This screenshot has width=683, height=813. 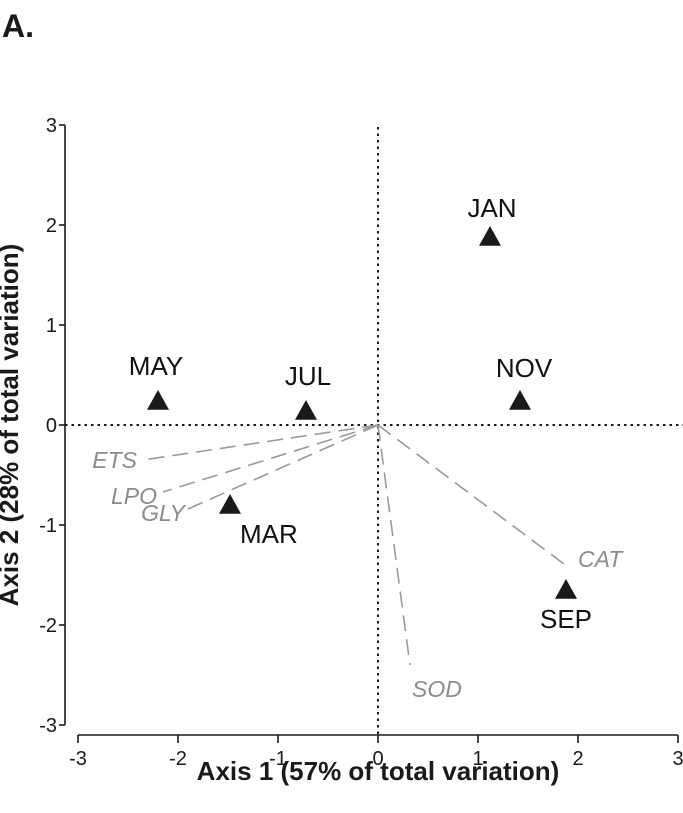 I want to click on point-sep, so click(x=566, y=589).